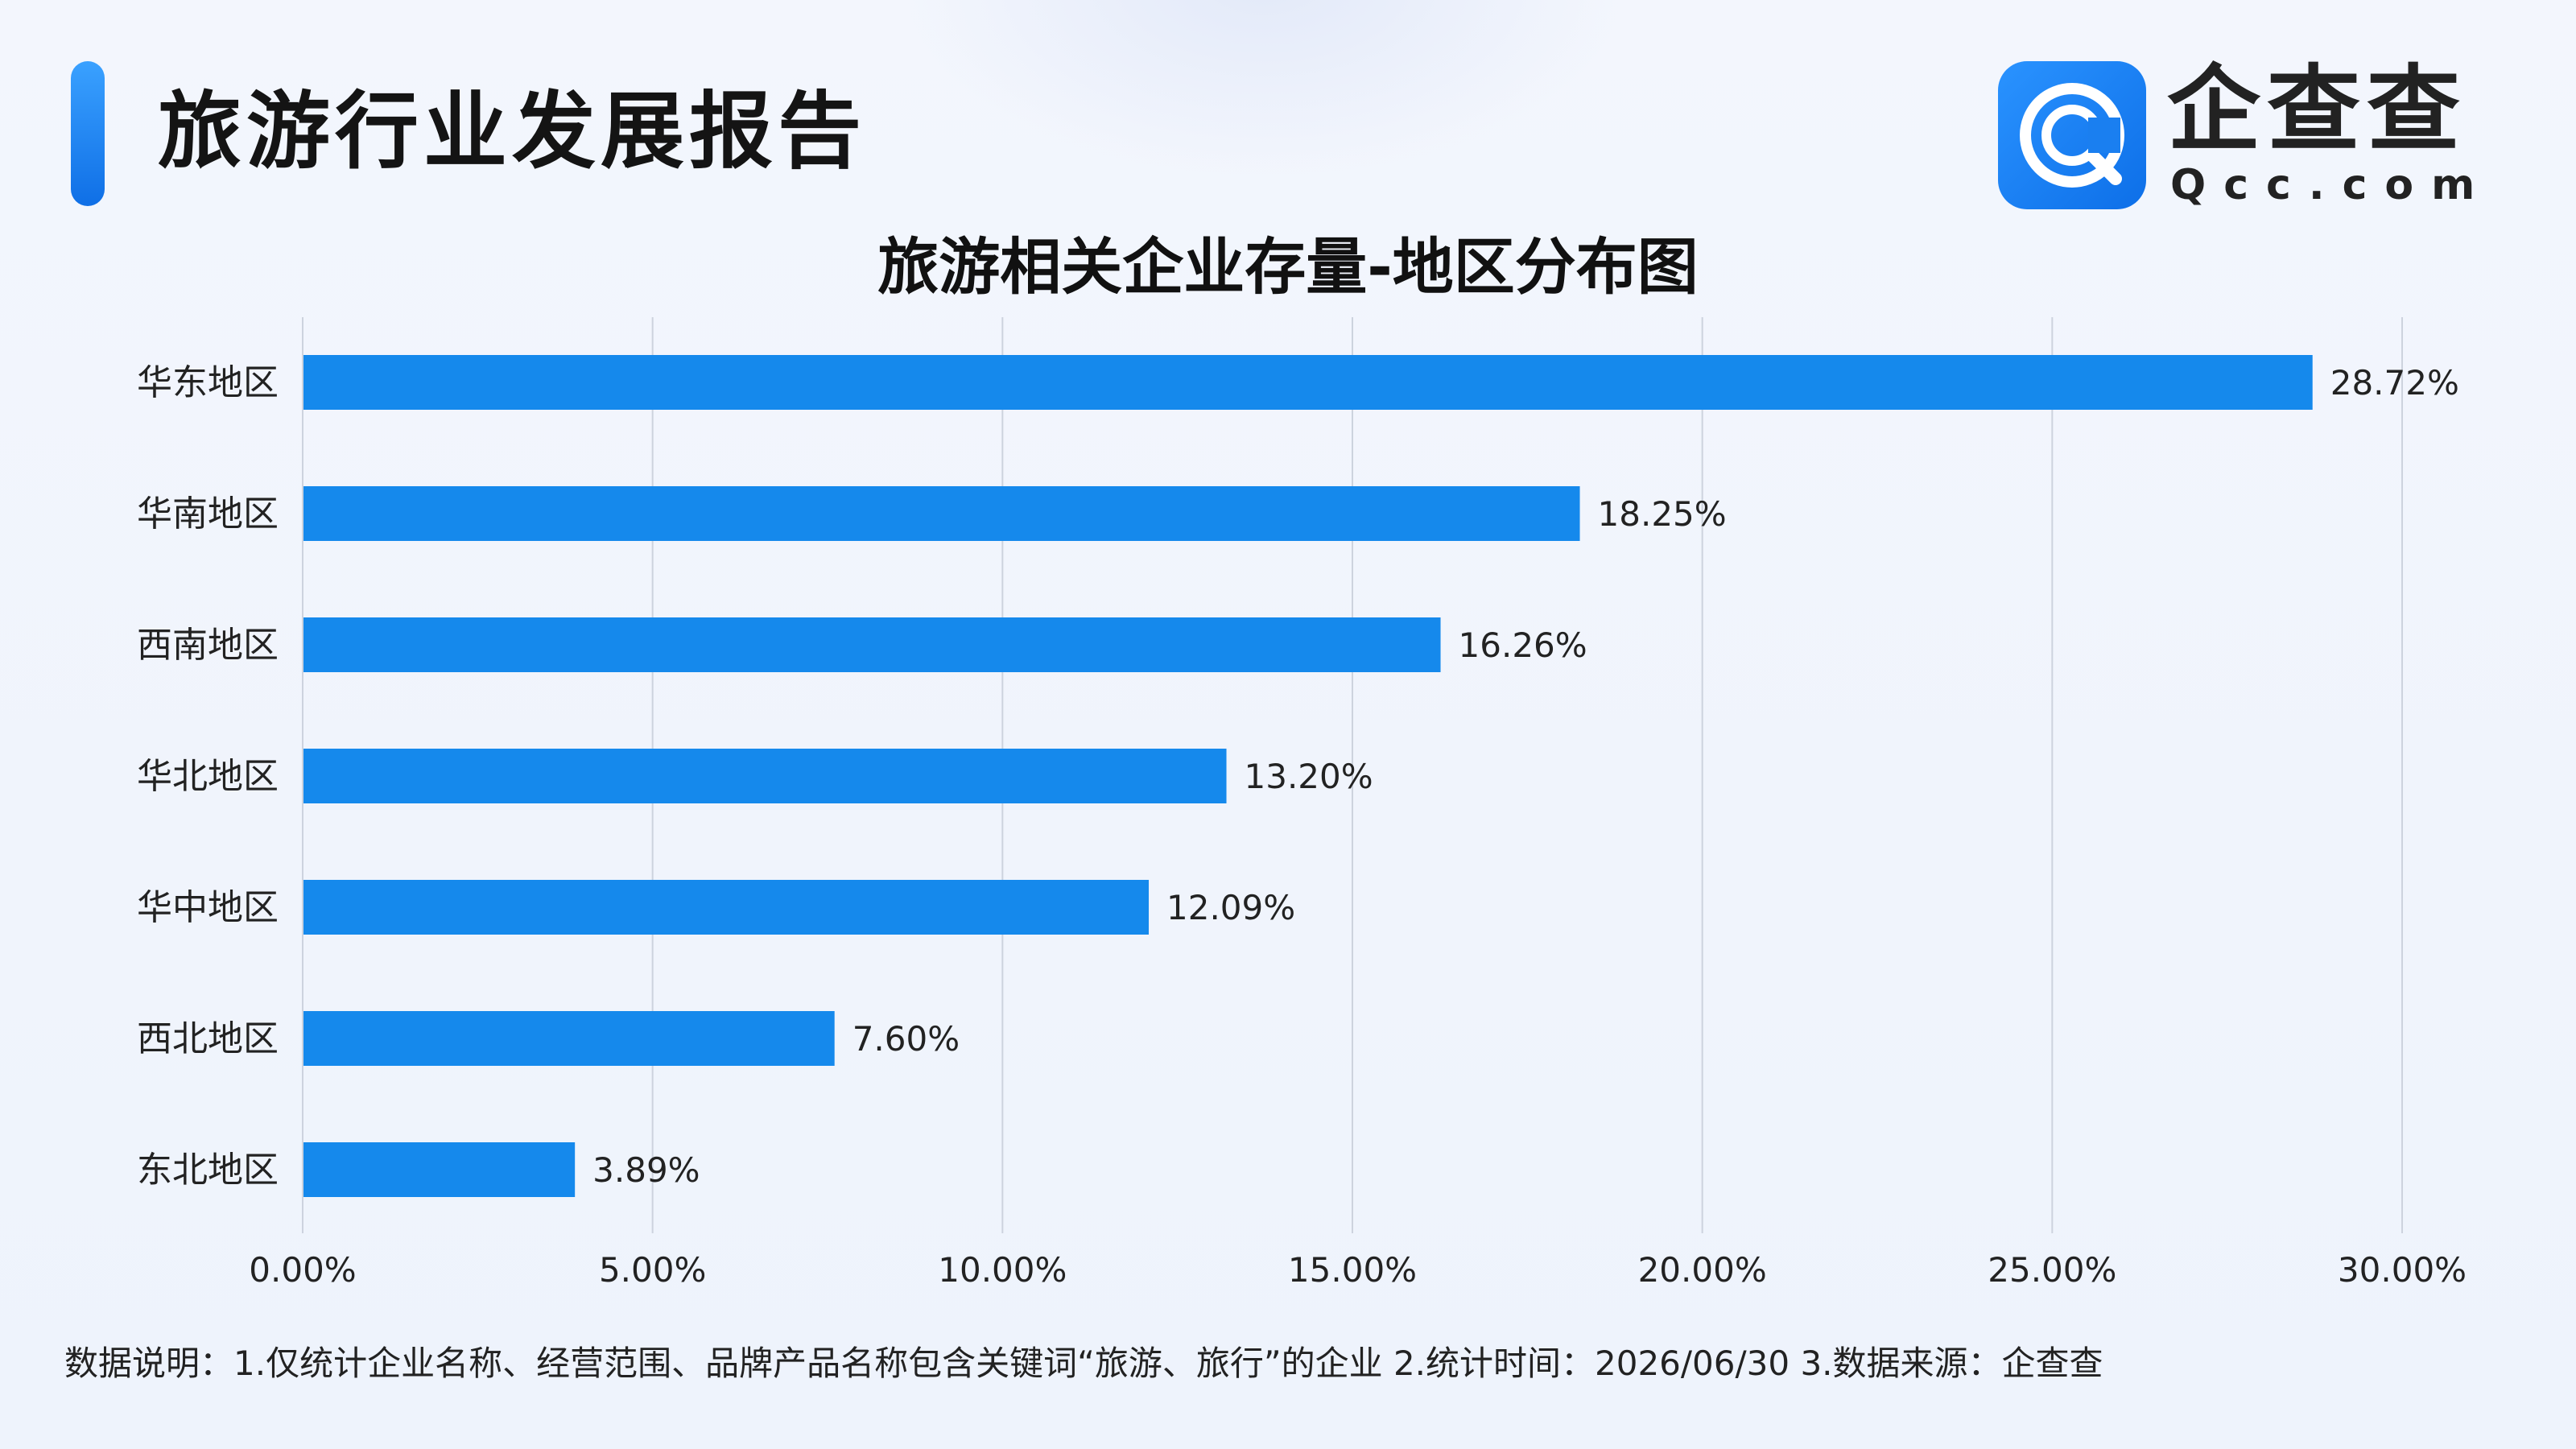  What do you see at coordinates (652, 1270) in the screenshot?
I see `x-tick-label: 5.00%` at bounding box center [652, 1270].